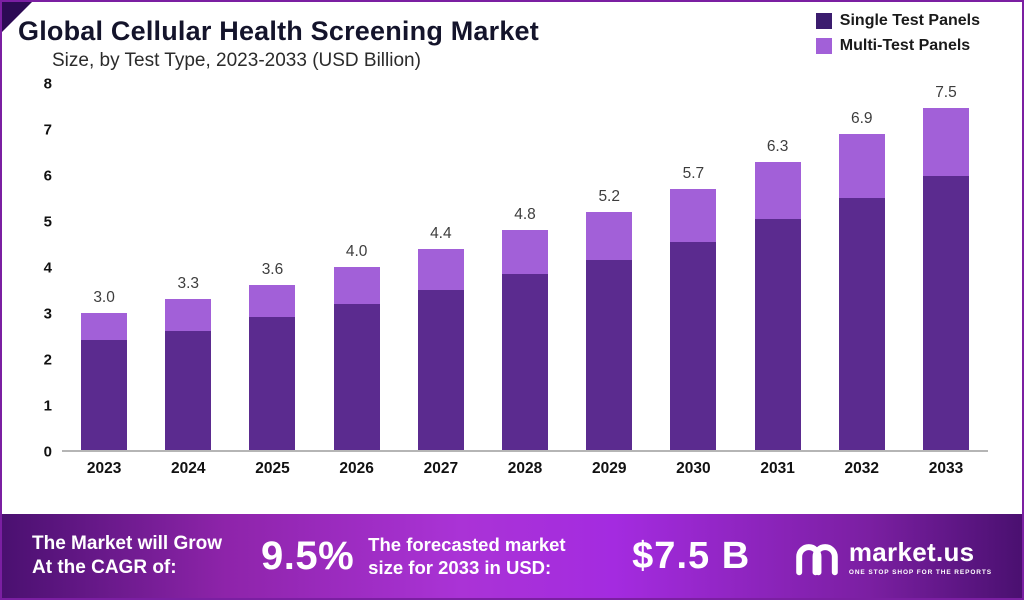 Image resolution: width=1024 pixels, height=600 pixels. I want to click on legend-item: Single Test Panels, so click(897, 21).